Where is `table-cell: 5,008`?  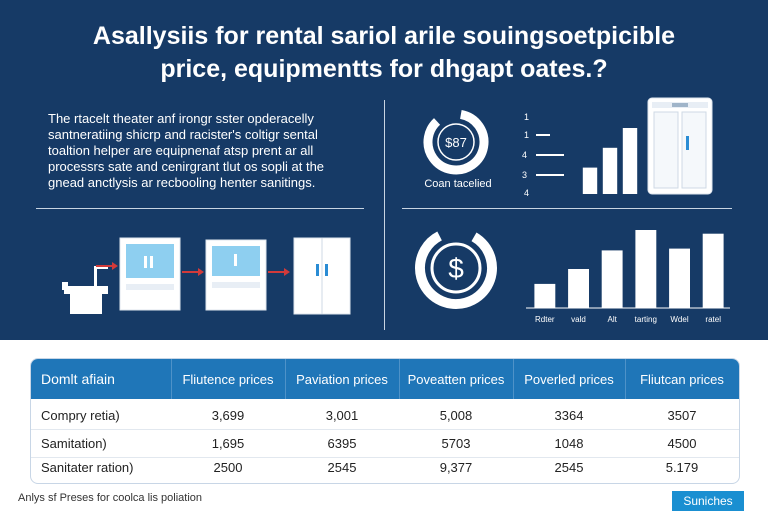
table-cell: 5,008 is located at coordinates (456, 415).